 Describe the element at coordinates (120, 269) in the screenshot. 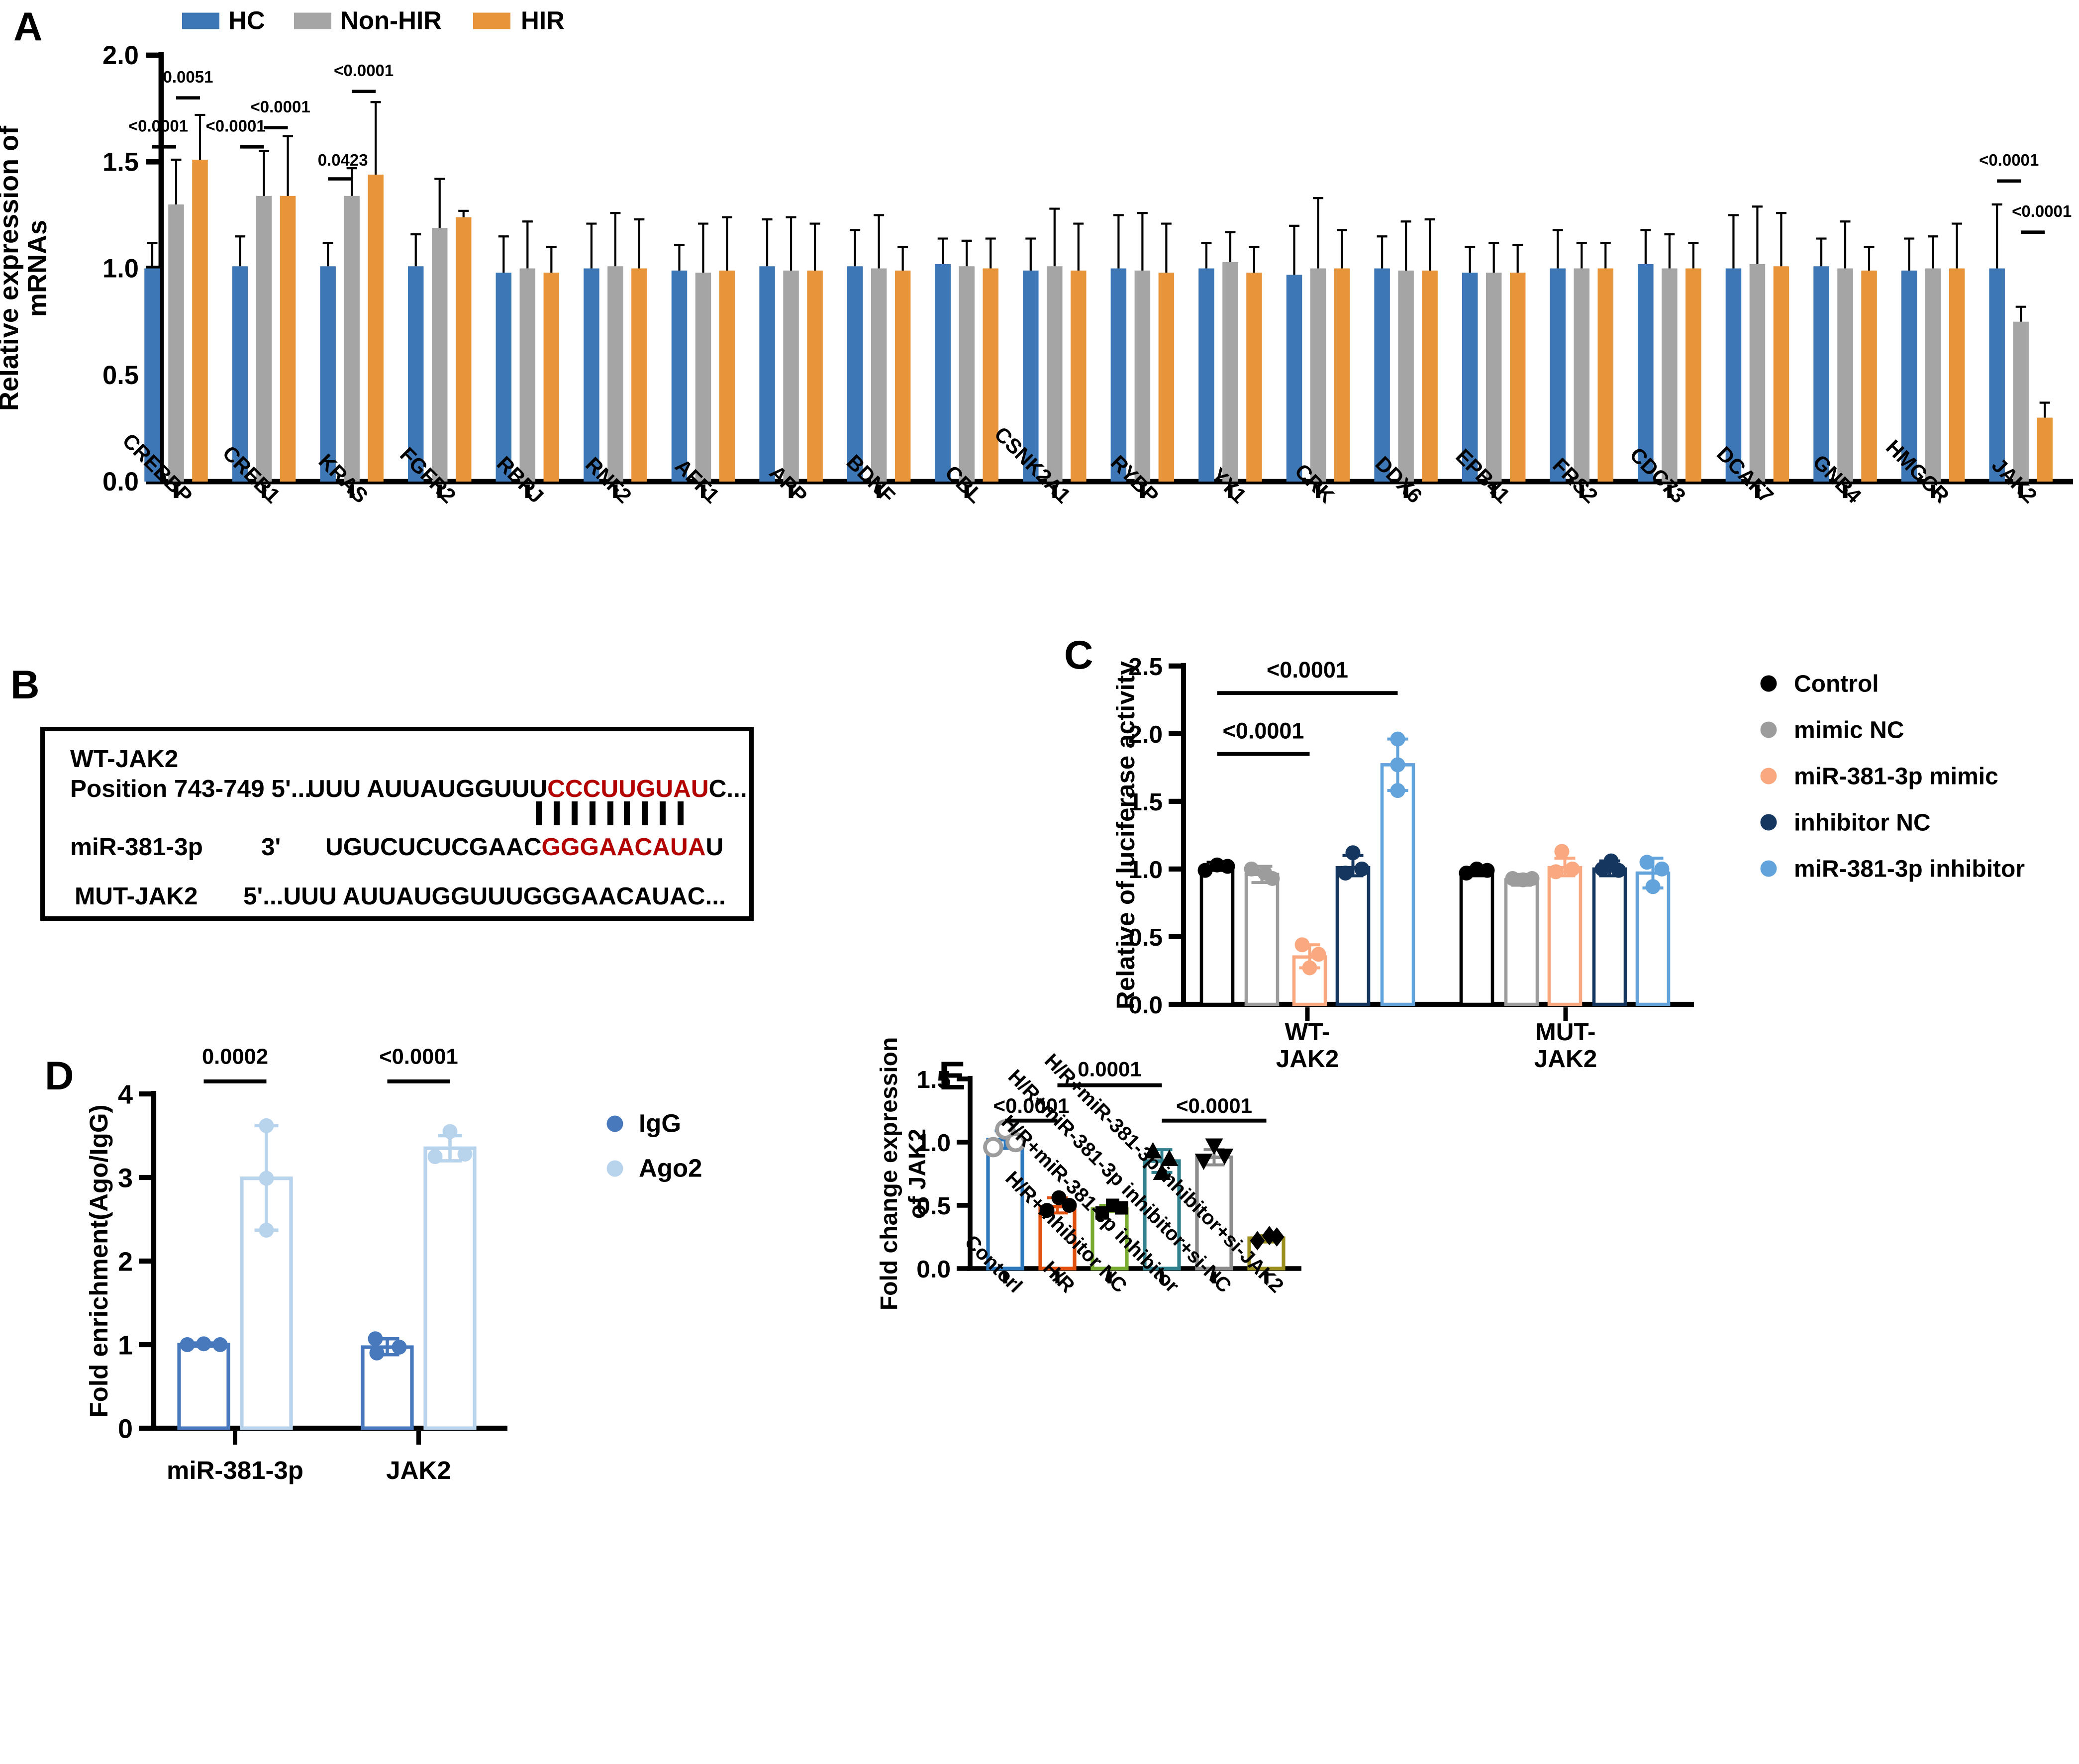

I see `panel-a-y-tick-label: 1.0` at that location.